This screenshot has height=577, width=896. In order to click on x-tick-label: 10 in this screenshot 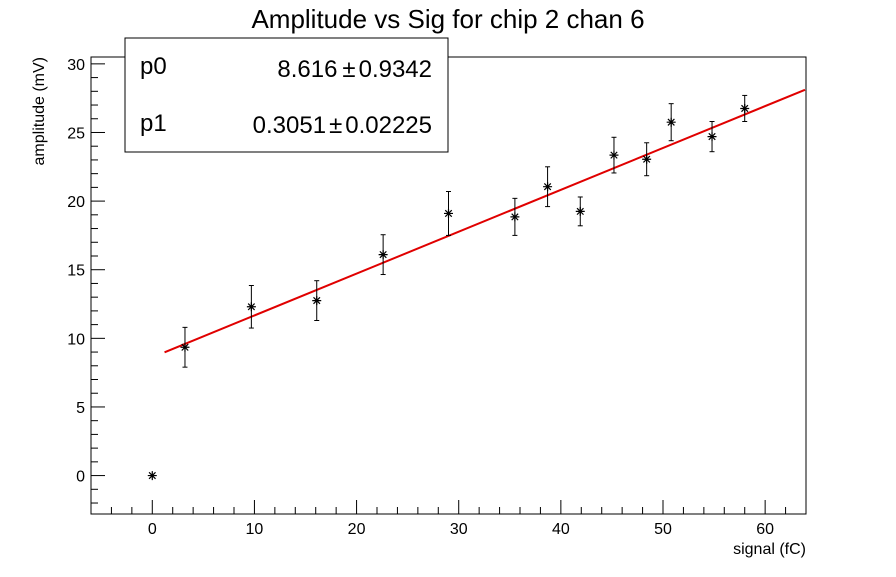, I will do `click(255, 529)`.